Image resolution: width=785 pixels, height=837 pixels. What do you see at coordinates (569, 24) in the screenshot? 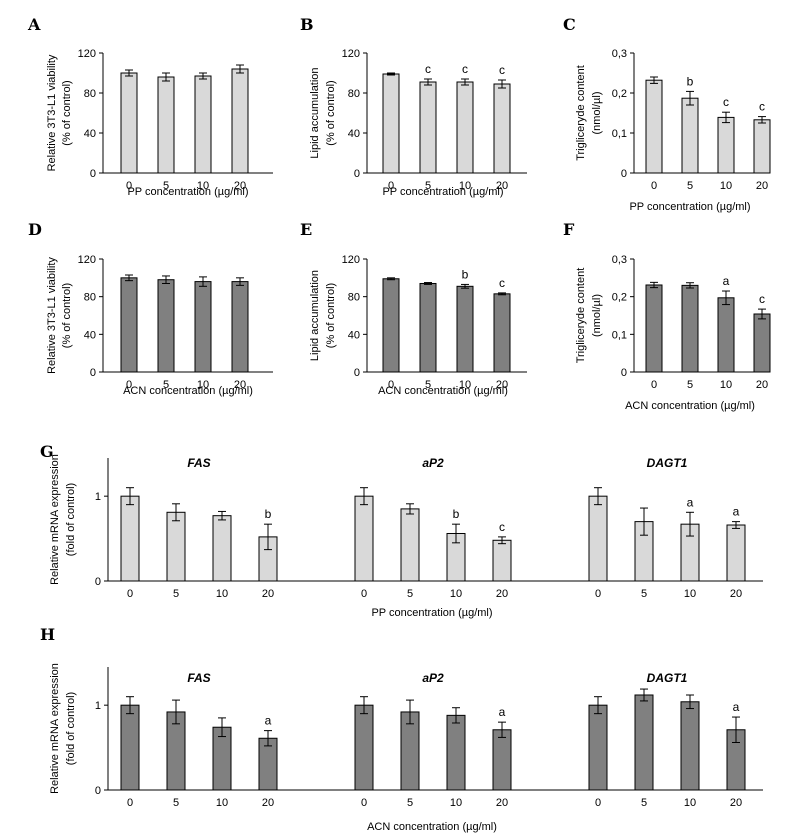
I see `panel-label: C` at bounding box center [569, 24].